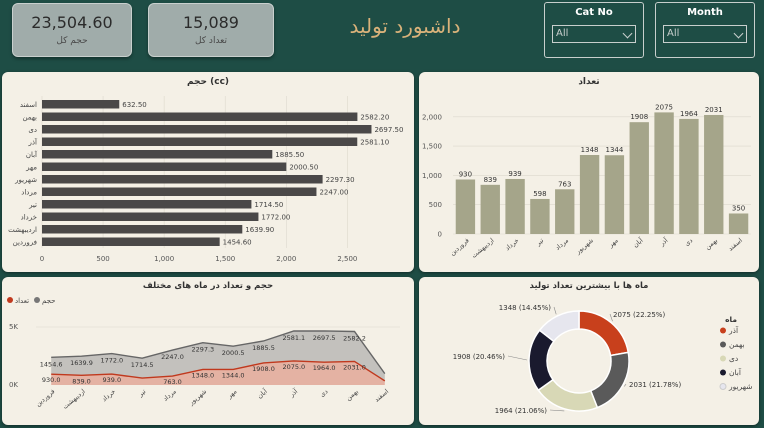 This screenshot has height=428, width=764. What do you see at coordinates (218, 355) in the screenshot?
I see `volume-area` at bounding box center [218, 355].